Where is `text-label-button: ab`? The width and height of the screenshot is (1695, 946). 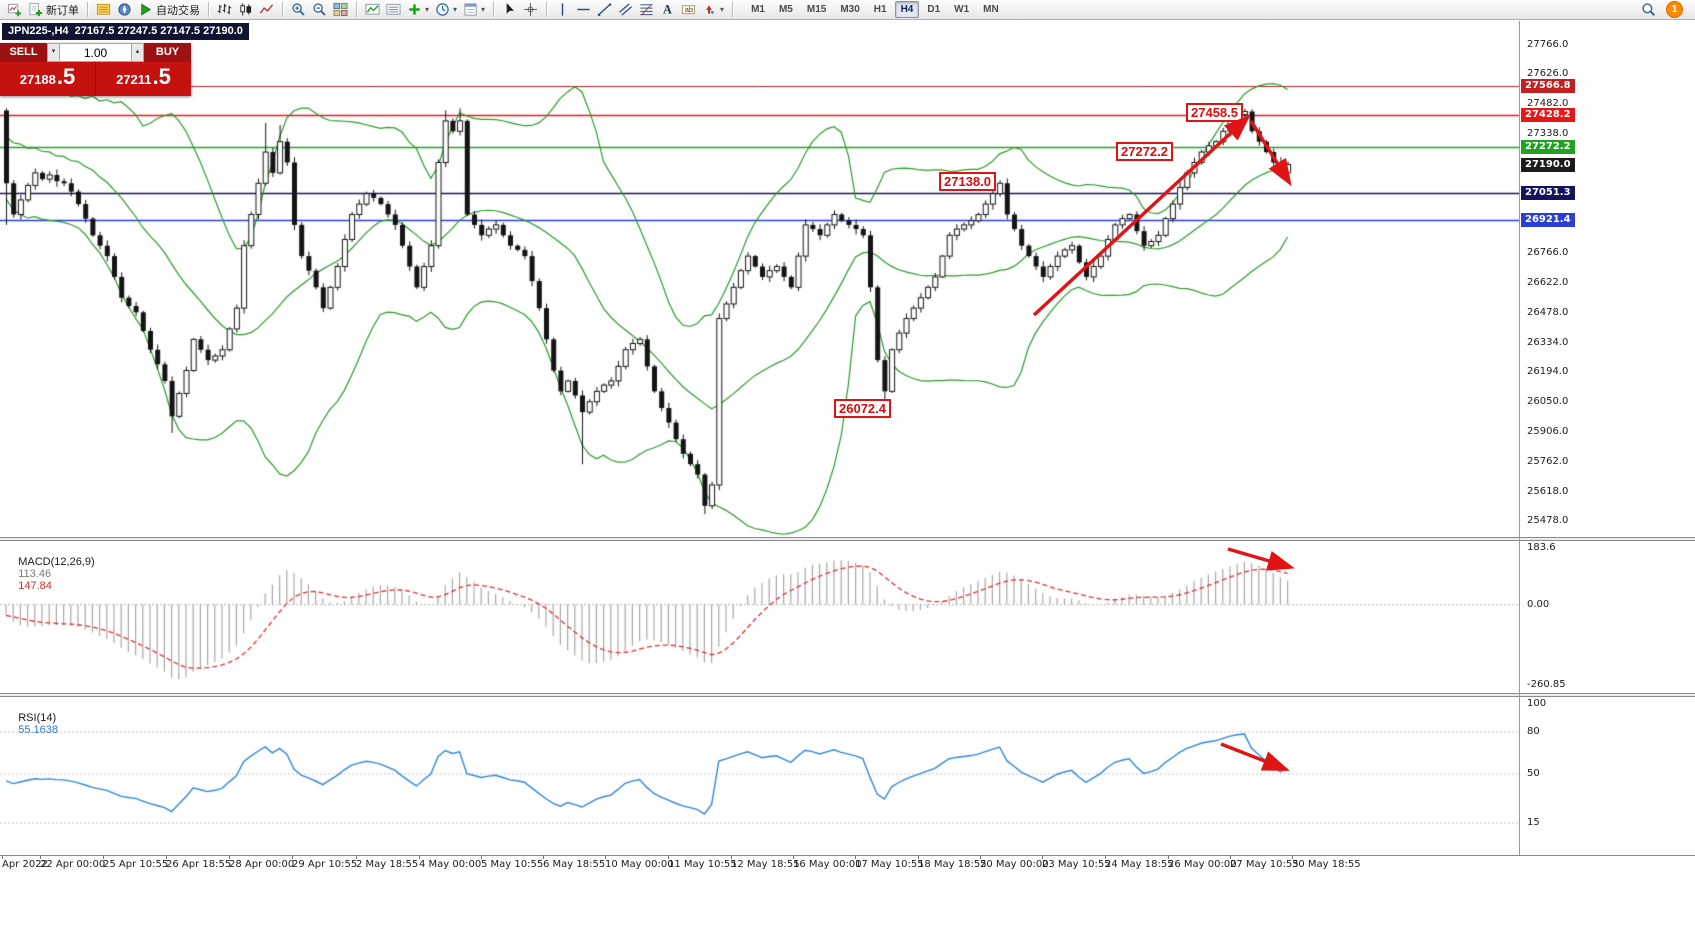
text-label-button: ab is located at coordinates (688, 10).